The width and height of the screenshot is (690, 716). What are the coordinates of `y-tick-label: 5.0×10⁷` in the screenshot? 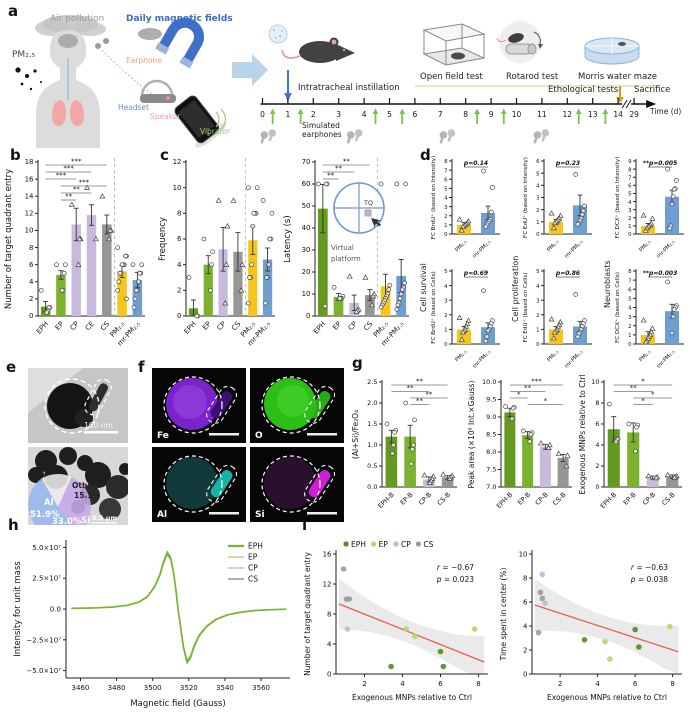 It's located at (46, 548).